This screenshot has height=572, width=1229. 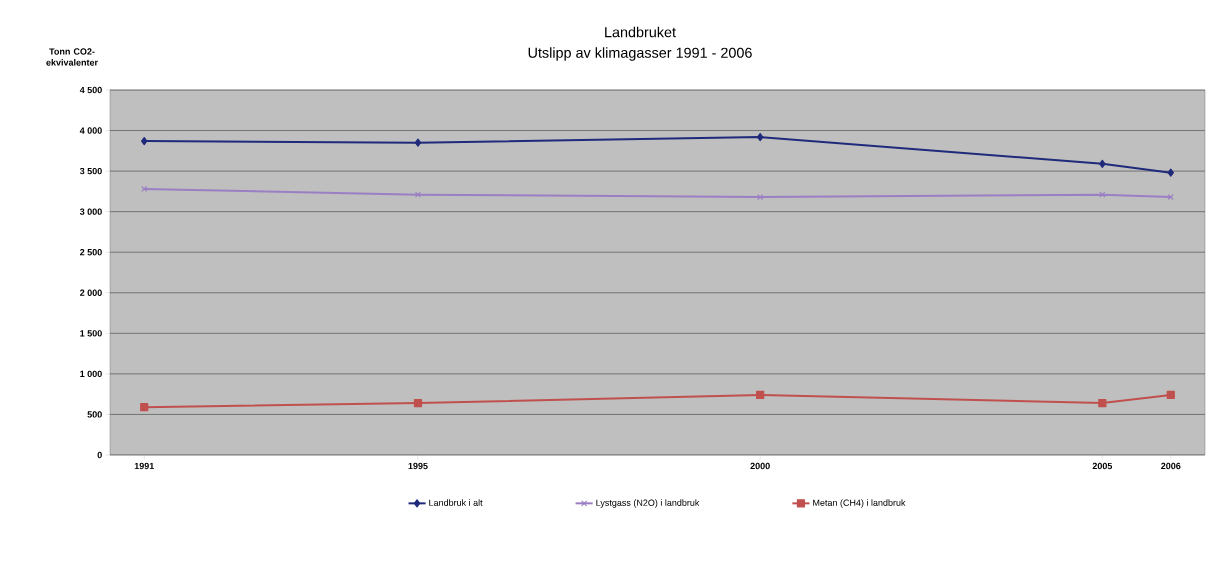 What do you see at coordinates (90, 211) in the screenshot?
I see `y-tick-label: 3 000` at bounding box center [90, 211].